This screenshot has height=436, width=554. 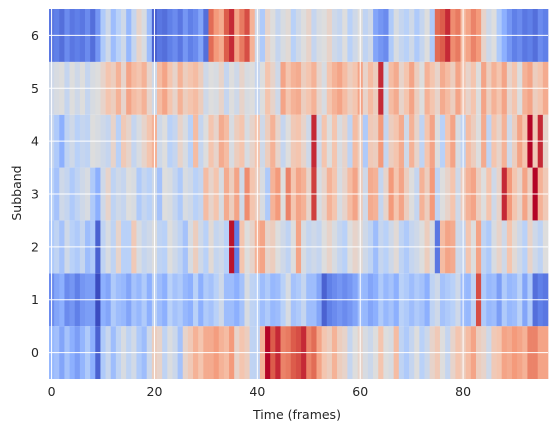 What do you see at coordinates (35, 141) in the screenshot?
I see `y-tick-label: 4` at bounding box center [35, 141].